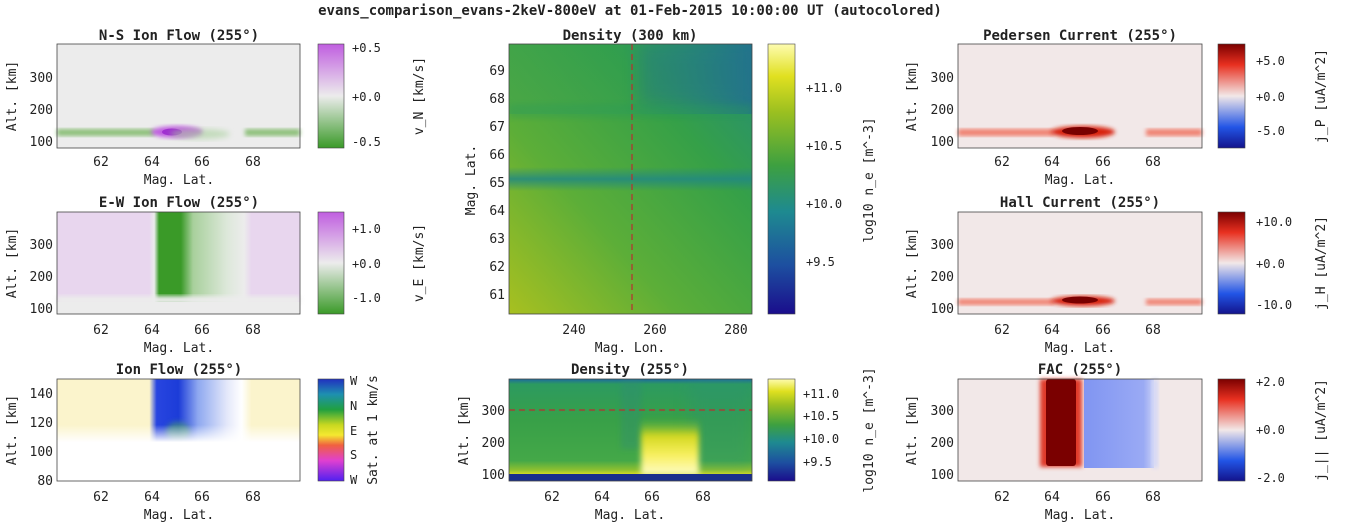 This screenshot has width=1350, height=525. I want to click on colorbar-tick: +10.5, so click(821, 416).